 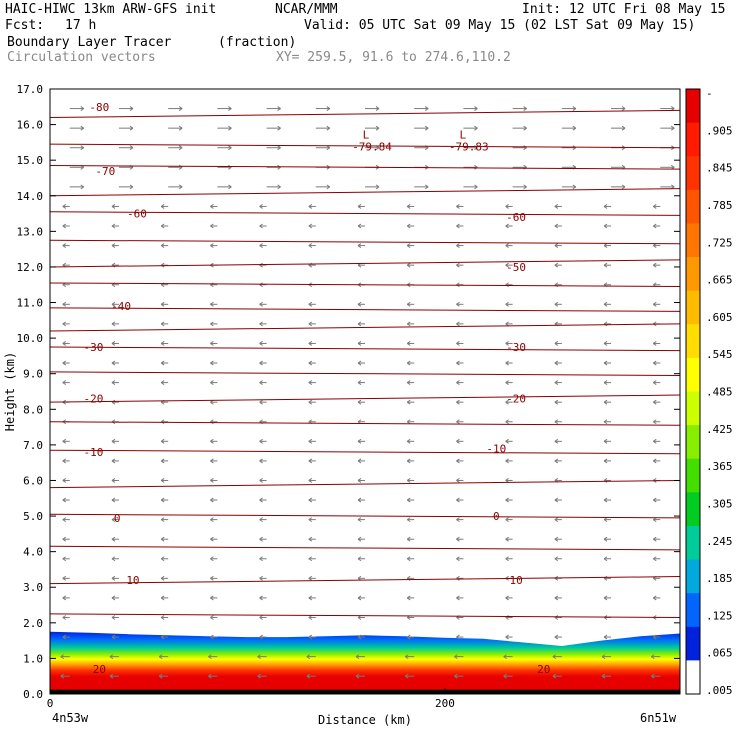 What do you see at coordinates (719, 429) in the screenshot?
I see `colorbar-label: .425` at bounding box center [719, 429].